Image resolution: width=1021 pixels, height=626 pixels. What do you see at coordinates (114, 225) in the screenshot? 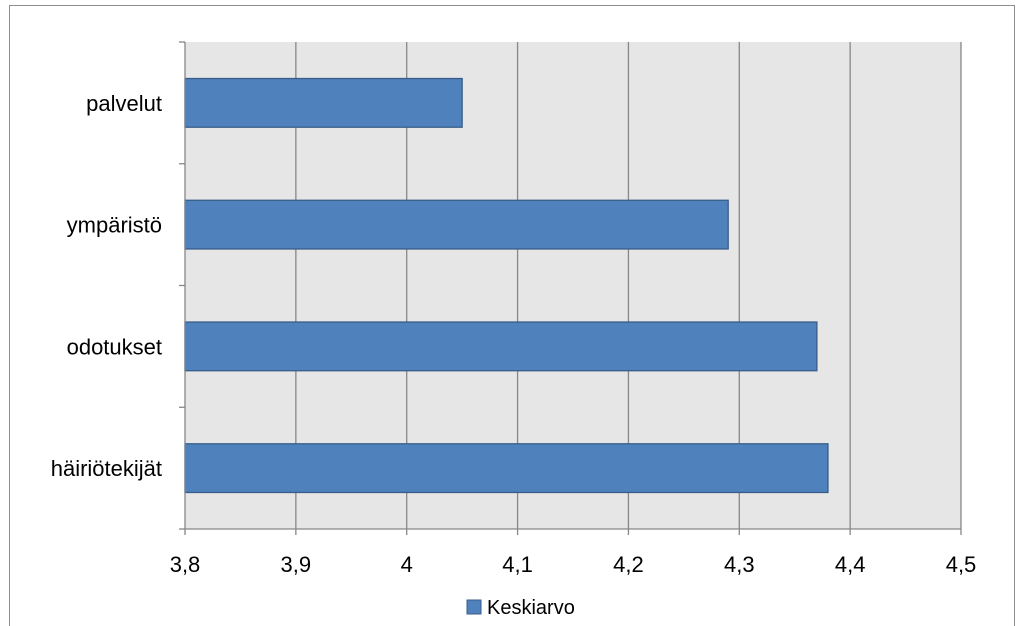
I see `category-label: ympäristö` at bounding box center [114, 225].